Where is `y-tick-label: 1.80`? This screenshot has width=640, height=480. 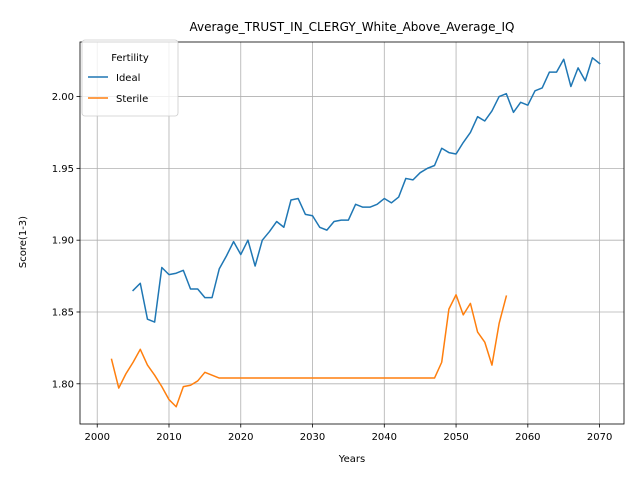
y-tick-label: 1.80 is located at coordinates (63, 384).